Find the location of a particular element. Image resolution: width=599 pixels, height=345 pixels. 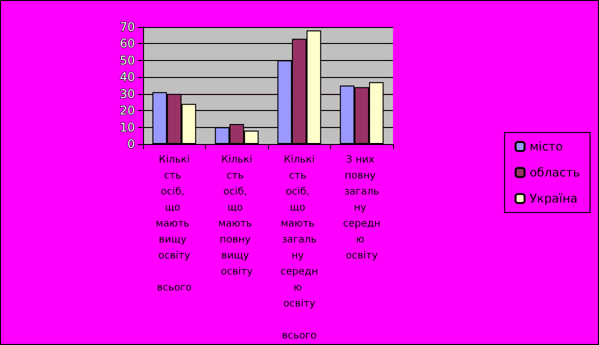

legend-label: область is located at coordinates (555, 173).